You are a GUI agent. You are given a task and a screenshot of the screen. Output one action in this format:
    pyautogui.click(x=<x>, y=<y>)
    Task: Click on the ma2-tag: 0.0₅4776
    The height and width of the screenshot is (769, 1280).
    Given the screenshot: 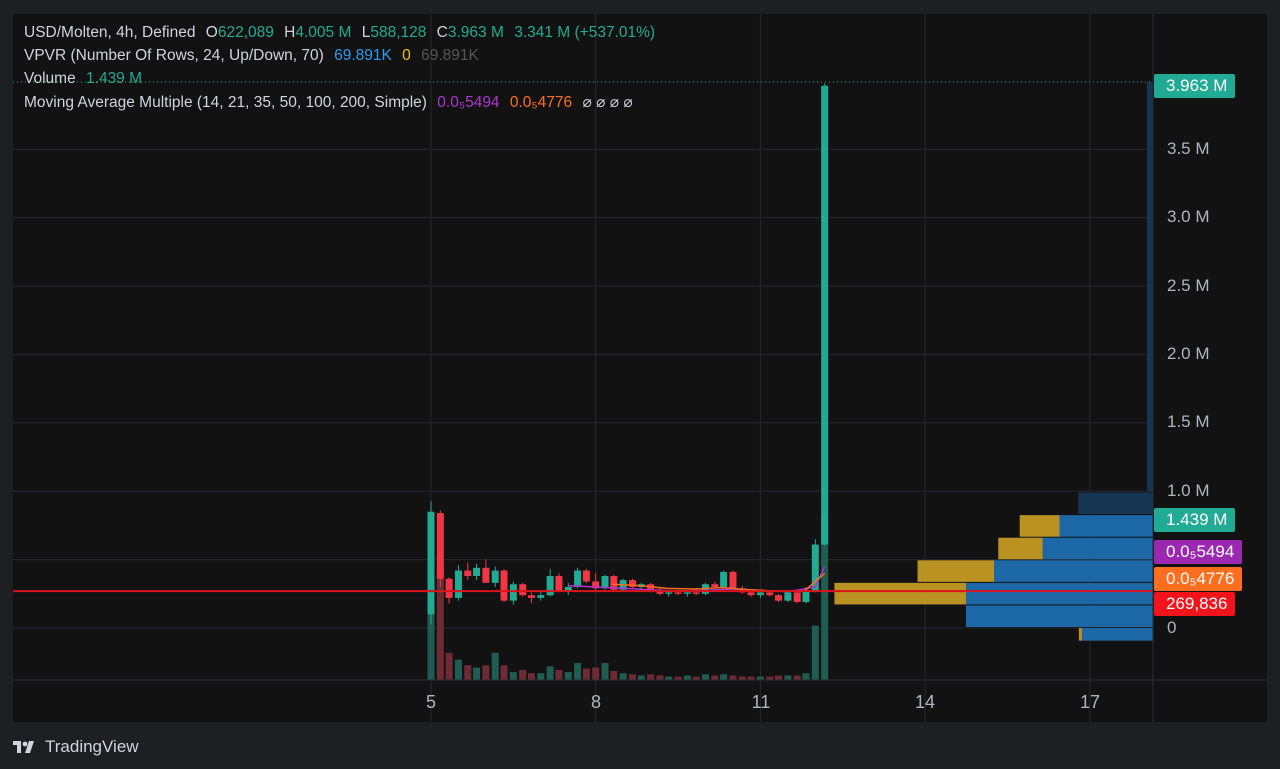 What is the action you would take?
    pyautogui.click(x=1198, y=579)
    